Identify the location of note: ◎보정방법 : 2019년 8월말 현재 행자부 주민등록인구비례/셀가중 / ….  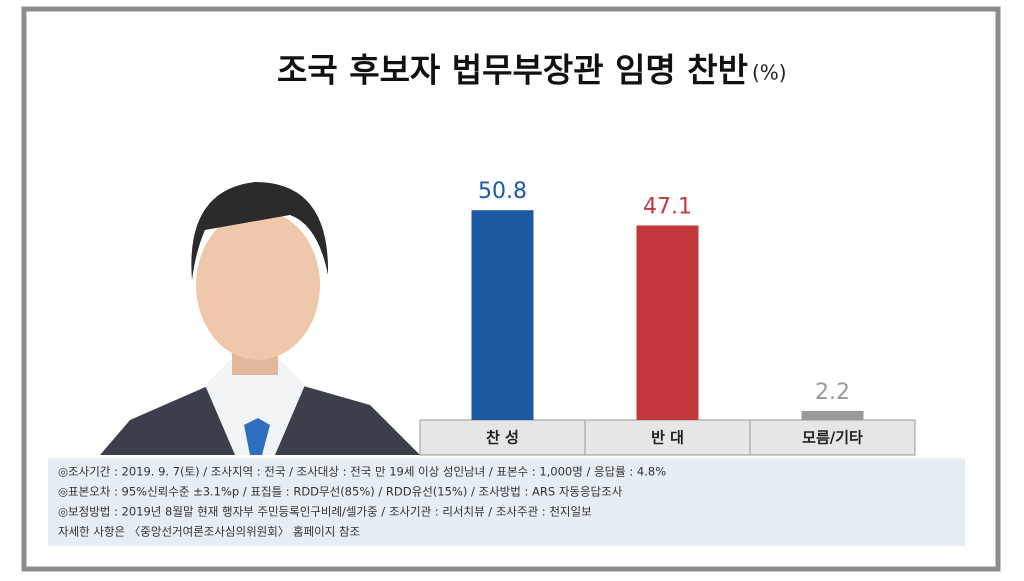
(325, 512).